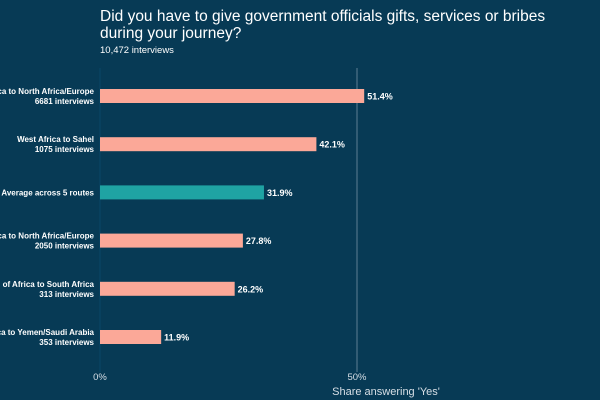 The height and width of the screenshot is (400, 600). What do you see at coordinates (65, 246) in the screenshot?
I see `category-sublabel-3: 2050 interviews` at bounding box center [65, 246].